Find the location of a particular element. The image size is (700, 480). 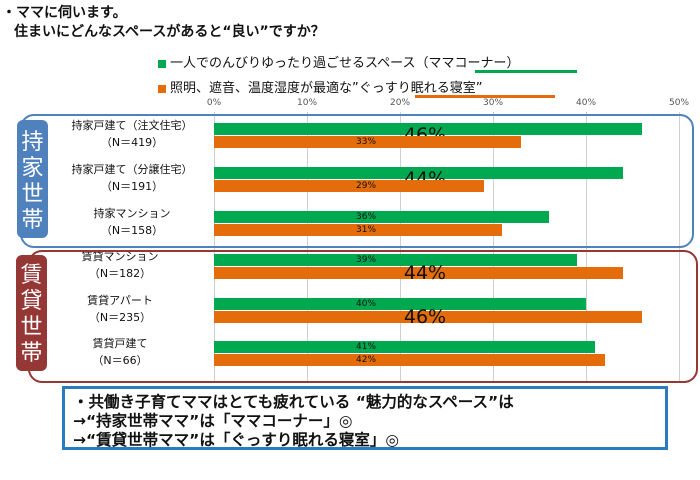

x-tick-label: 40% is located at coordinates (586, 103).